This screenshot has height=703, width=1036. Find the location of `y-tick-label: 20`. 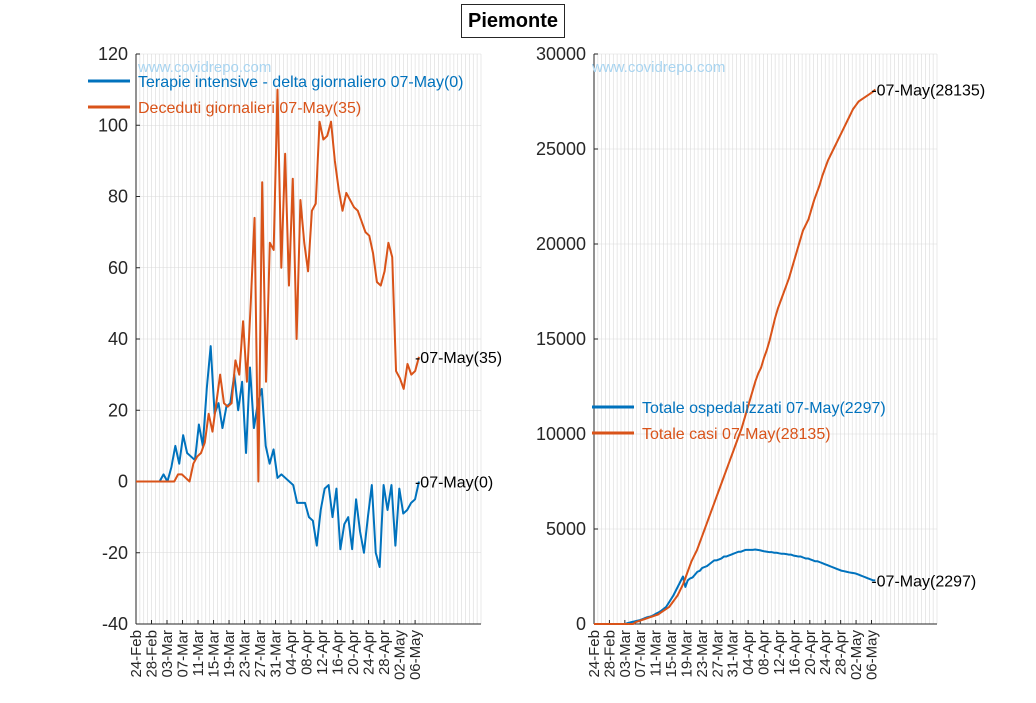

y-tick-label: 20 is located at coordinates (118, 410).